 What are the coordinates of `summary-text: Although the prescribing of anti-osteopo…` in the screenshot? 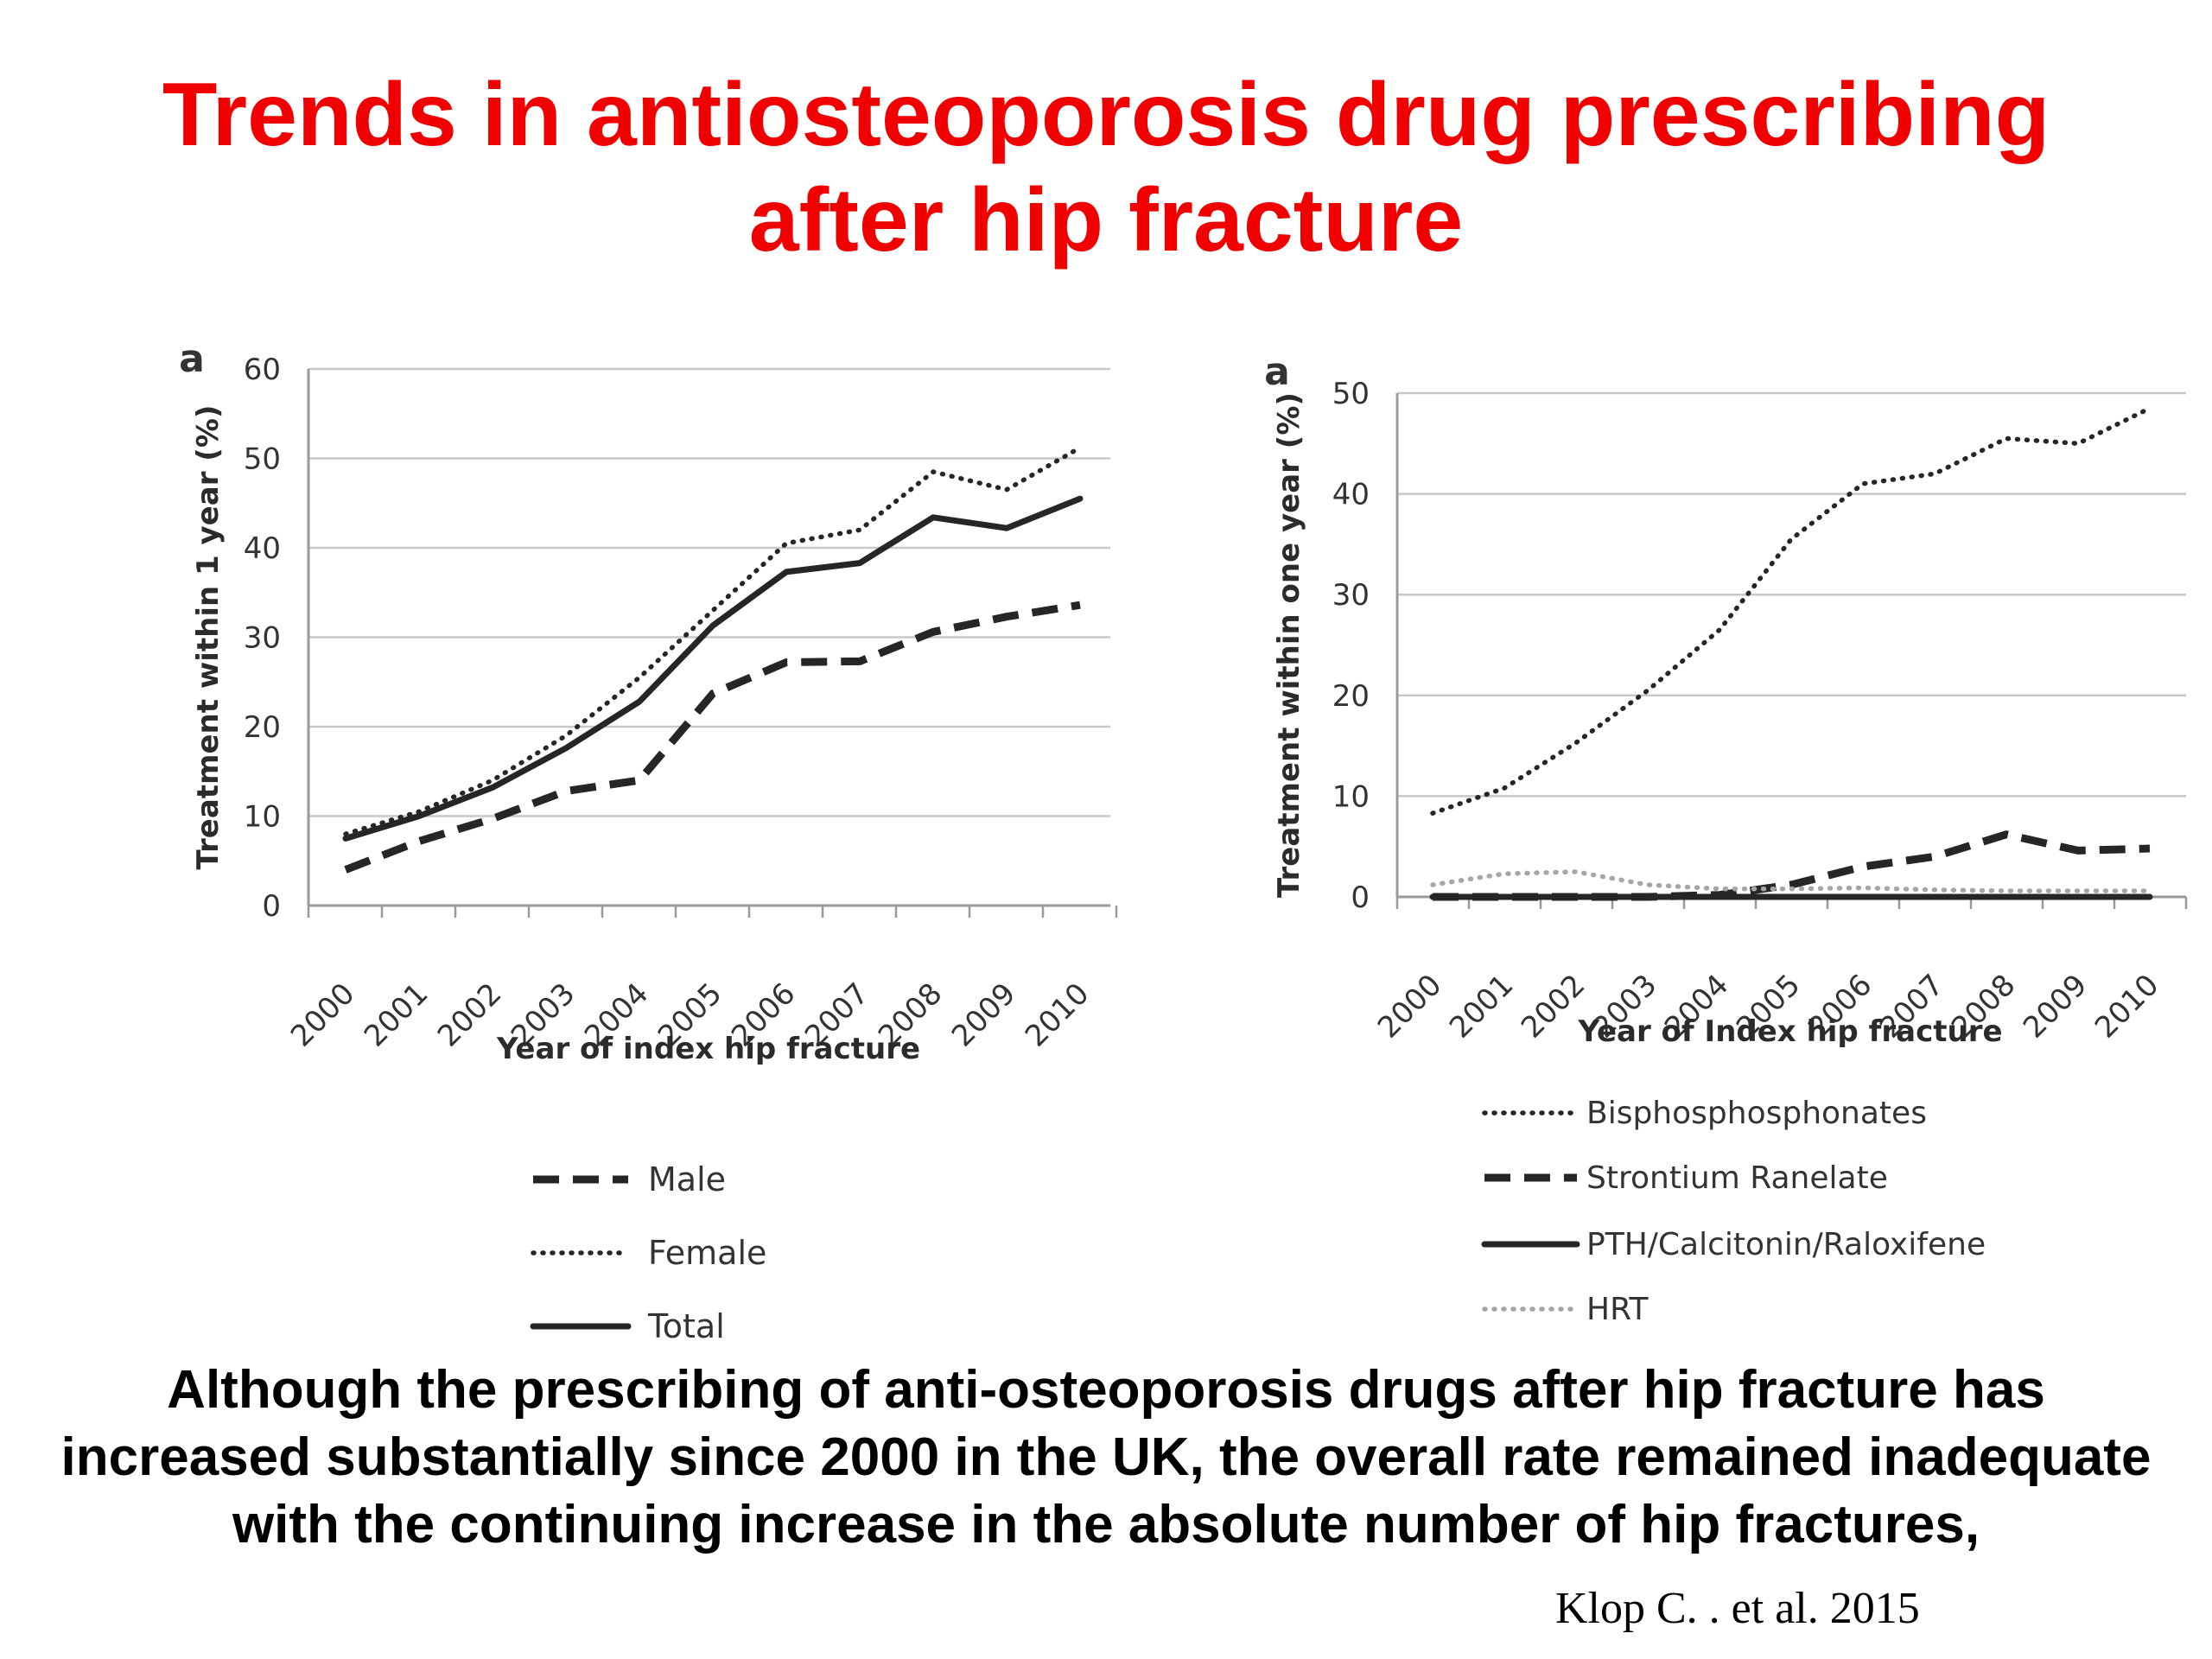 It's located at (1106, 1458).